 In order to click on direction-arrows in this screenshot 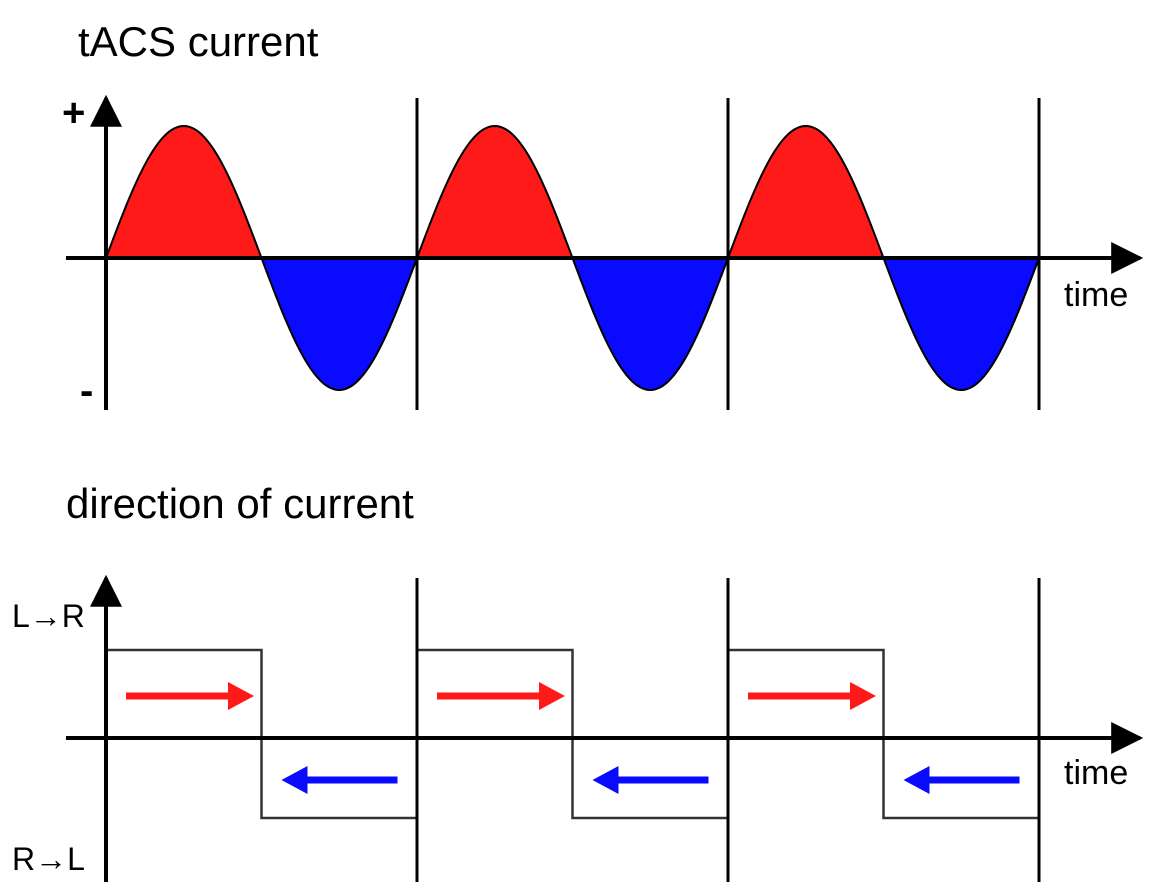, I will do `click(573, 738)`.